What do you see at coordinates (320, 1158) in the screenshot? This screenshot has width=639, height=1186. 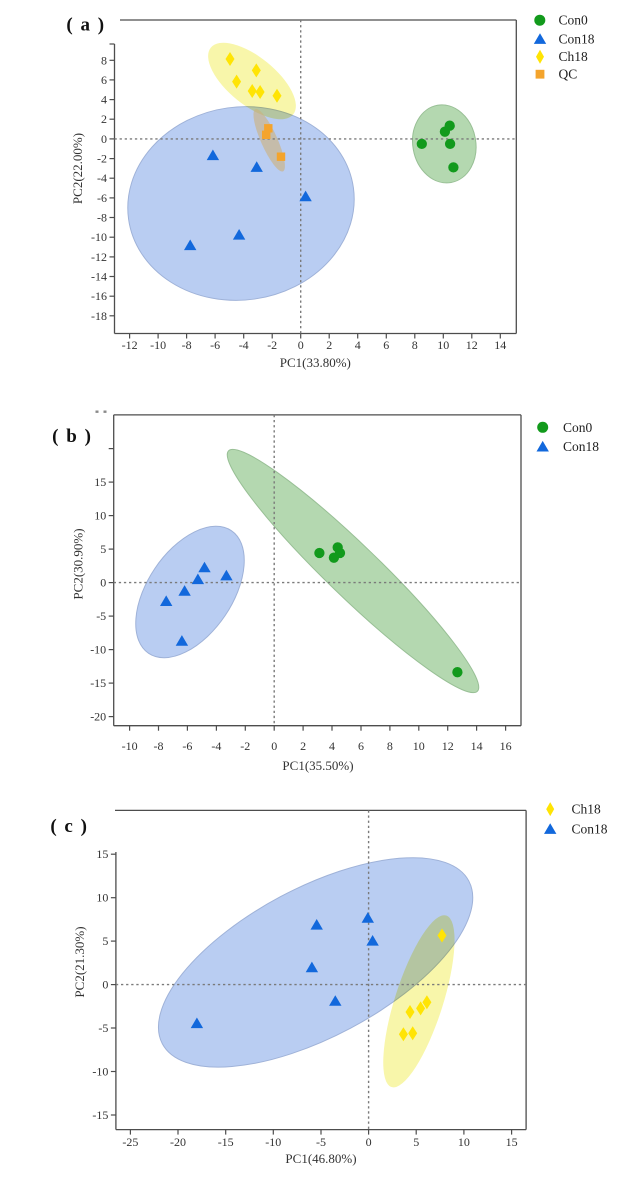 I see `svg-text: PC1(46.80%)` at bounding box center [320, 1158].